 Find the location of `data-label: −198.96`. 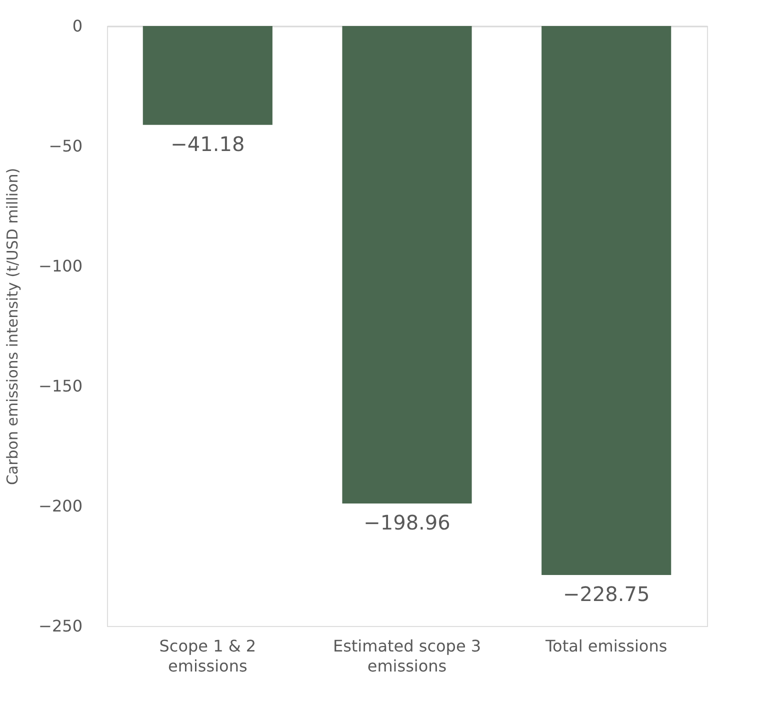

data-label: −198.96 is located at coordinates (407, 522).